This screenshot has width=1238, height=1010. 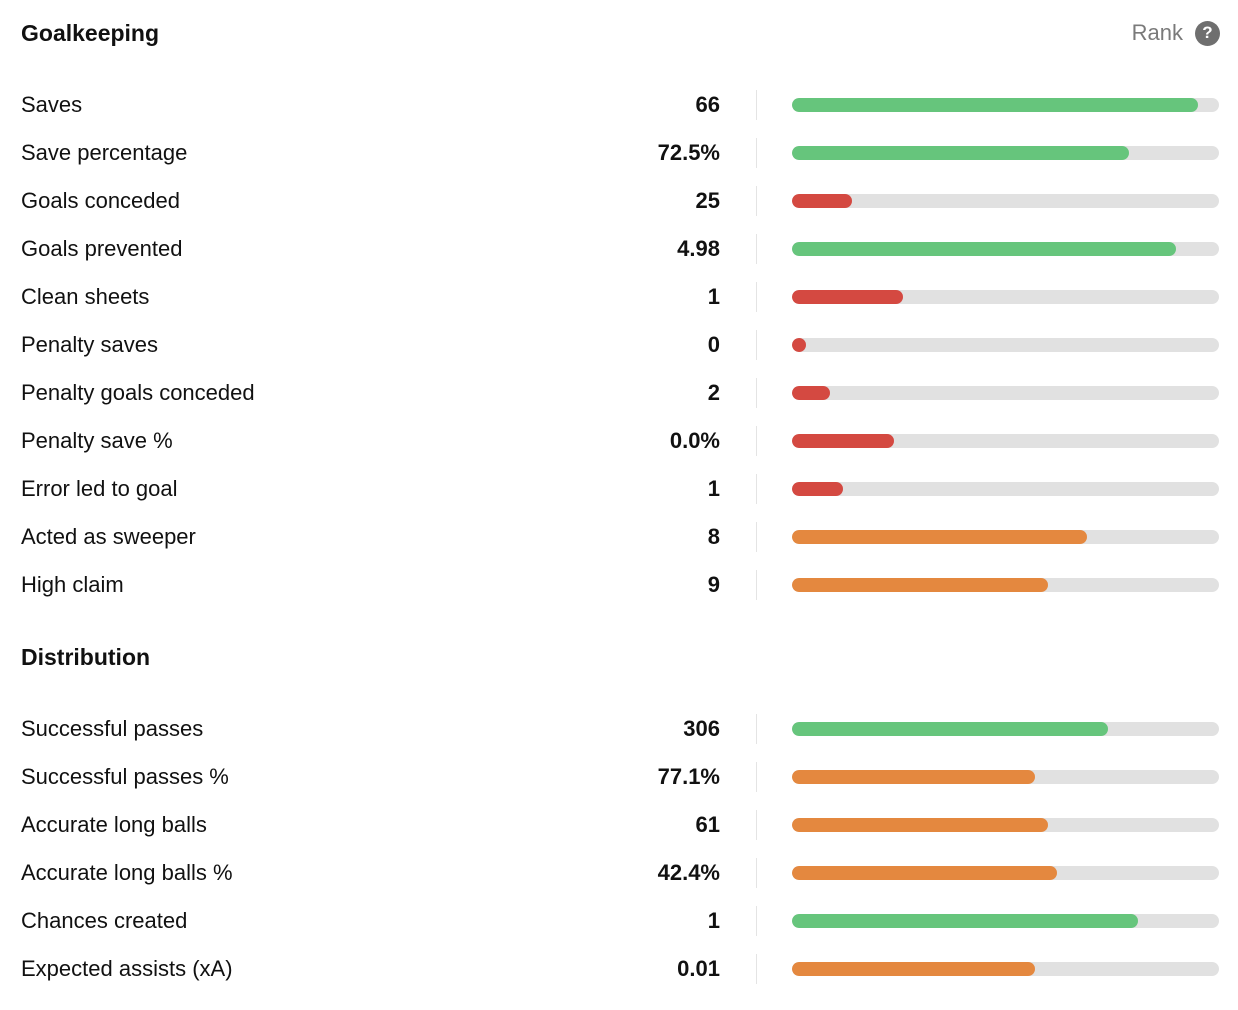 I want to click on stat-row: Penalty saves 0, so click(x=619, y=345).